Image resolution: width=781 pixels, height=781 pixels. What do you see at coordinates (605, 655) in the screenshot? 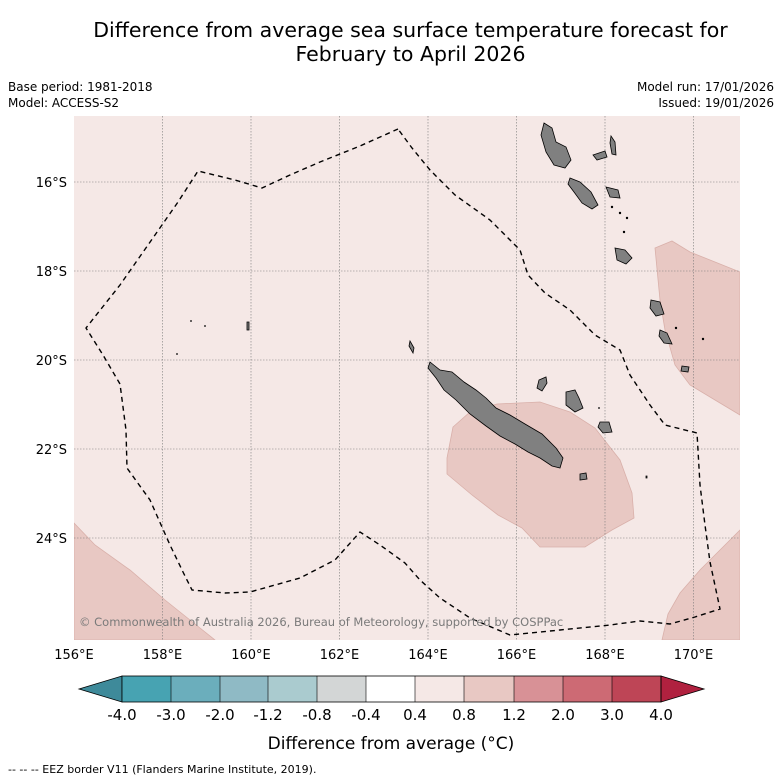
I see `lon-label: 168°E` at bounding box center [605, 655].